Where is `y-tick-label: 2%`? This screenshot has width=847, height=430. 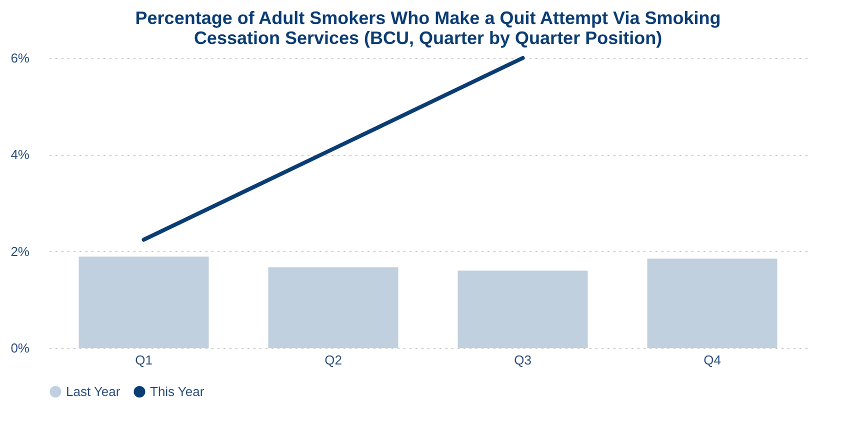 y-tick-label: 2% is located at coordinates (20, 251).